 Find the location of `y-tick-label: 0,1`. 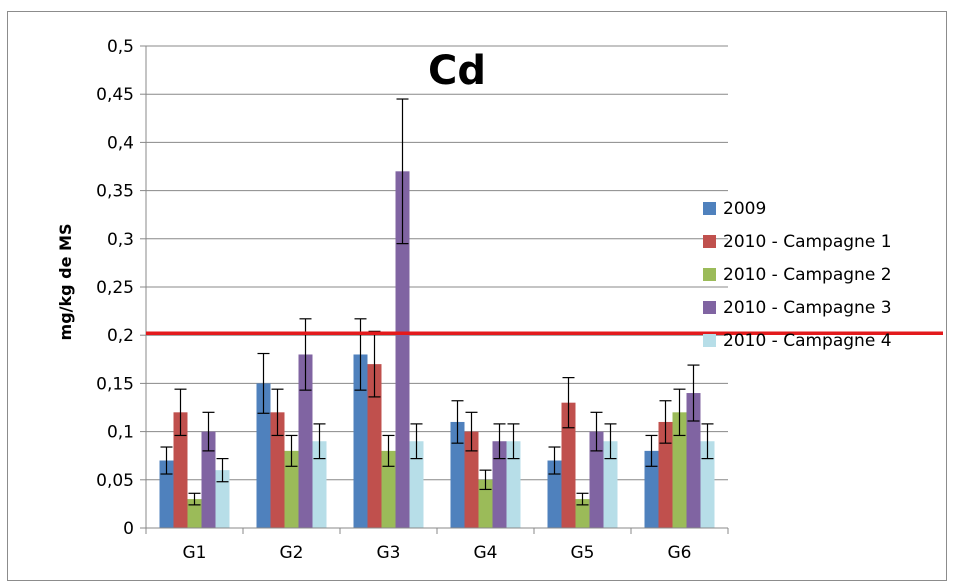

y-tick-label: 0,1 is located at coordinates (120, 433).